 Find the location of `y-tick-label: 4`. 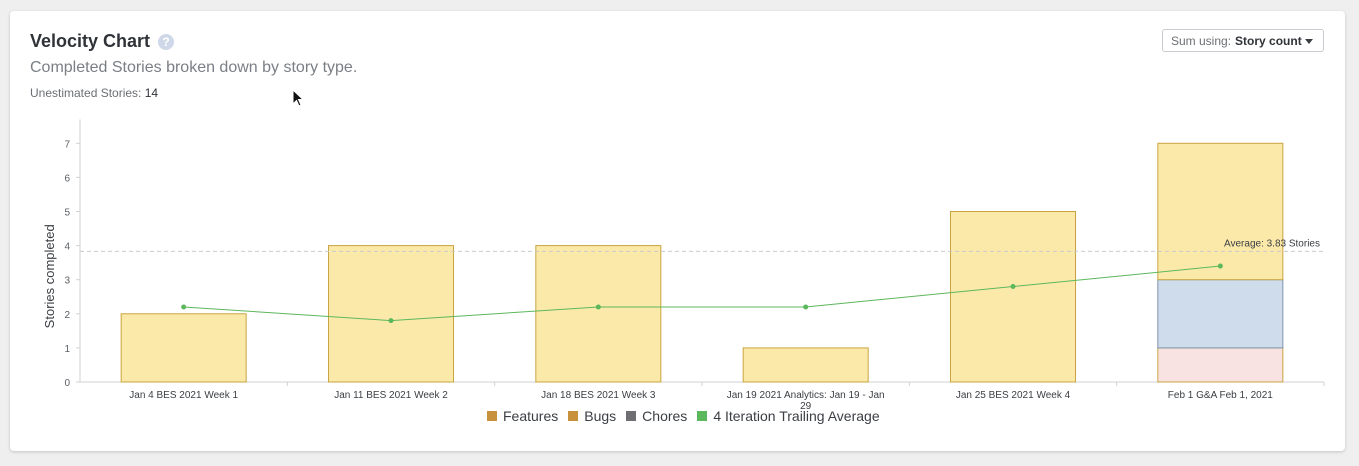

y-tick-label: 4 is located at coordinates (67, 247).